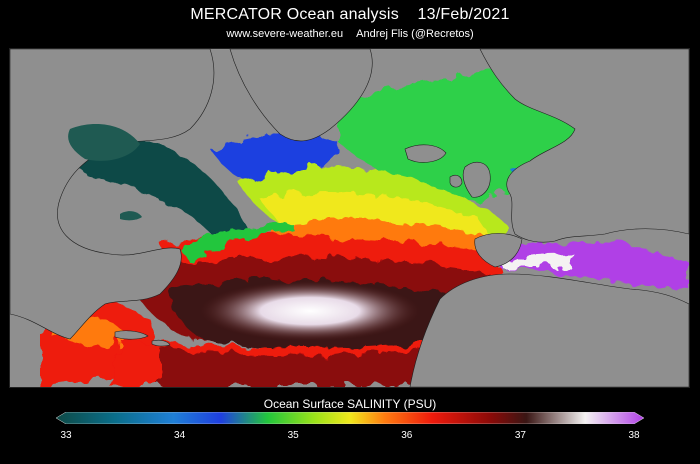 The height and width of the screenshot is (464, 700). I want to click on colorbar-tick-36: 36, so click(407, 435).